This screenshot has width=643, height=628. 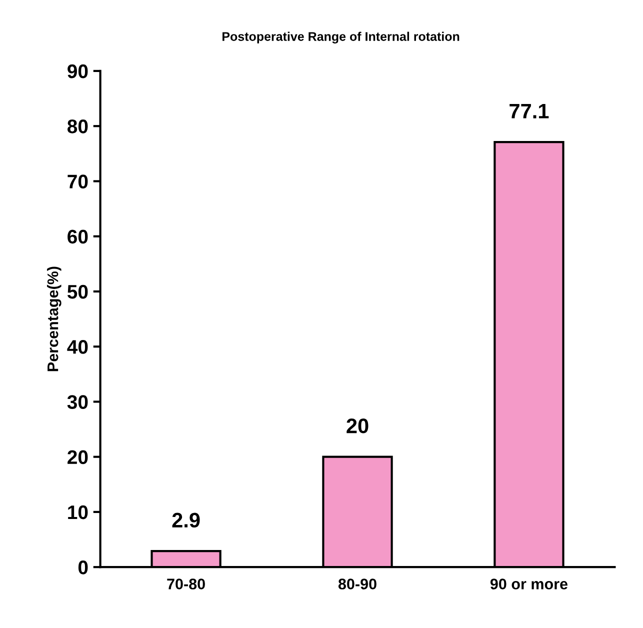 I want to click on y-tick-label: 0, so click(x=83, y=567).